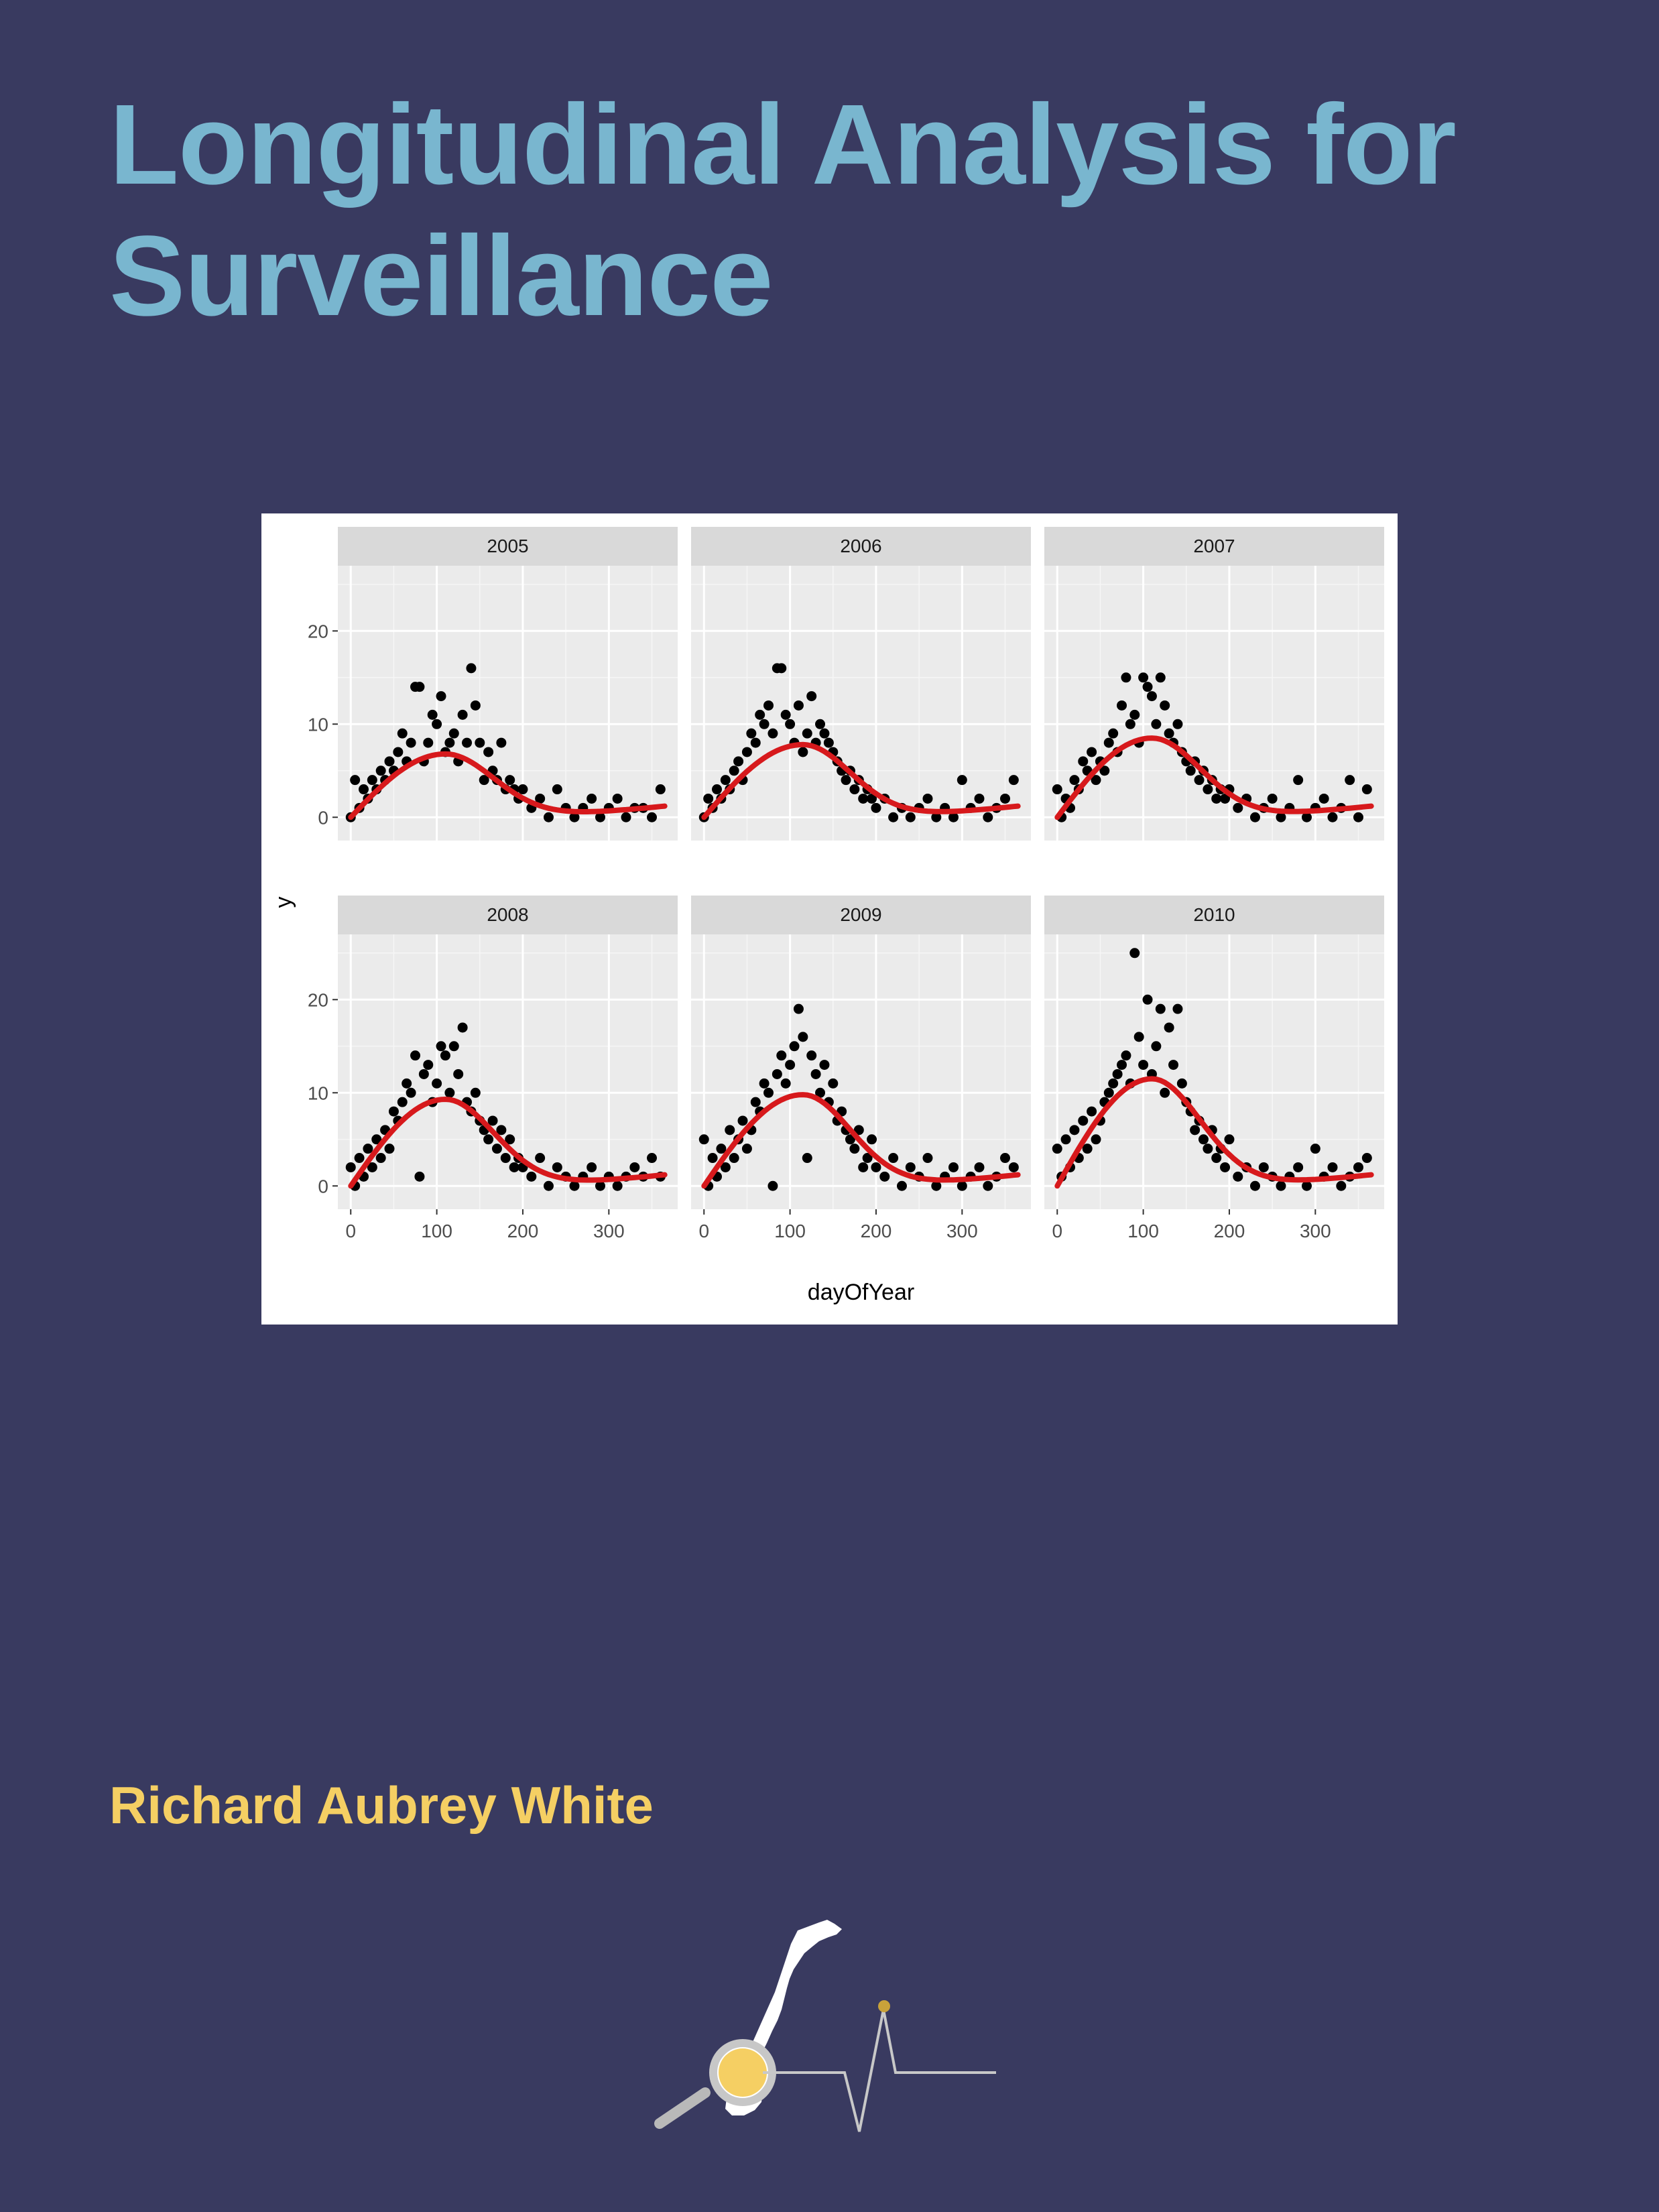 This screenshot has height=2212, width=1659. Describe the element at coordinates (703, 1231) in the screenshot. I see `x-tick-label: 0` at that location.